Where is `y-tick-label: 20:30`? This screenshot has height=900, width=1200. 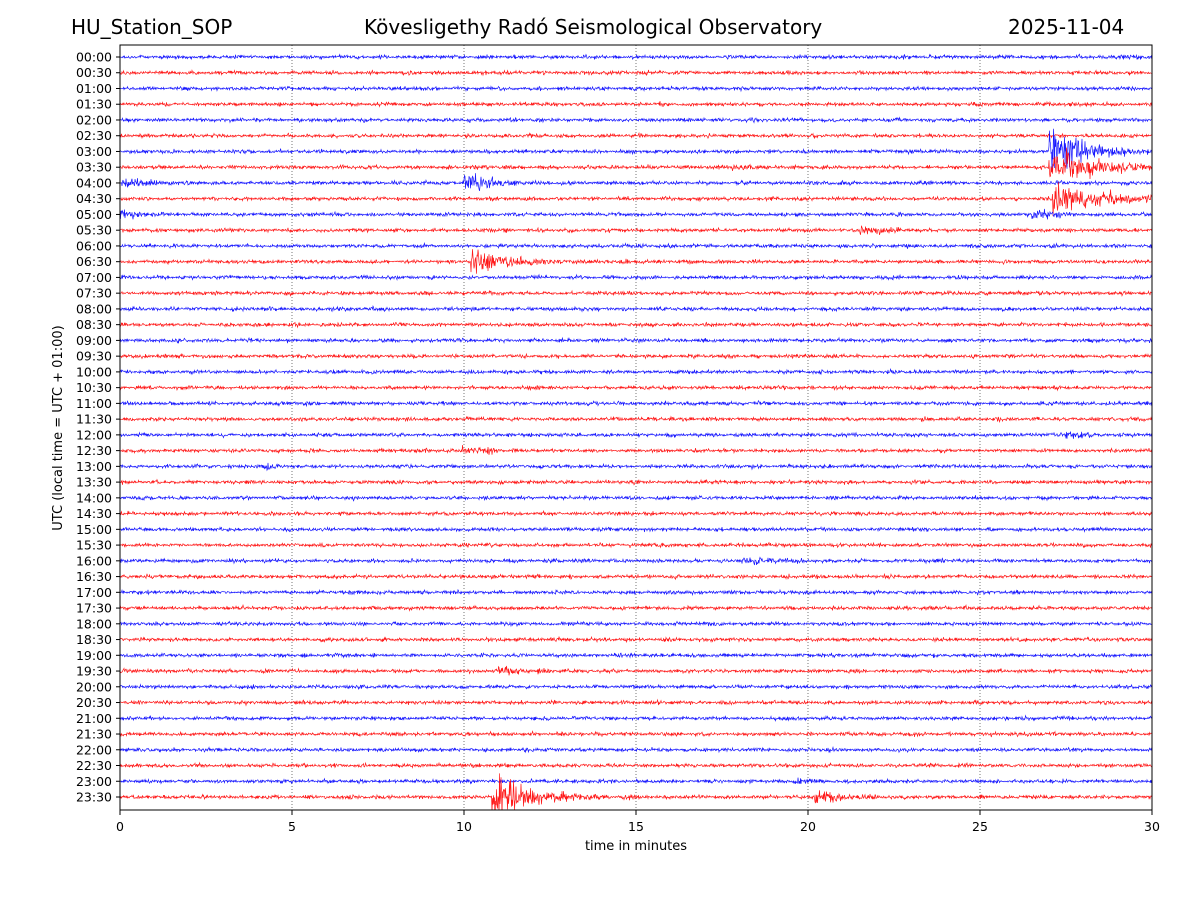 y-tick-label: 20:30 is located at coordinates (94, 702).